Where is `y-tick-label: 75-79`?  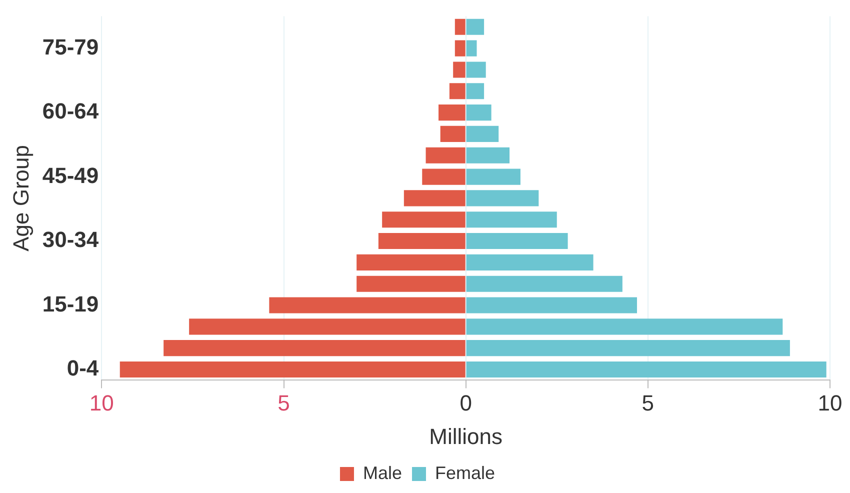 y-tick-label: 75-79 is located at coordinates (70, 47).